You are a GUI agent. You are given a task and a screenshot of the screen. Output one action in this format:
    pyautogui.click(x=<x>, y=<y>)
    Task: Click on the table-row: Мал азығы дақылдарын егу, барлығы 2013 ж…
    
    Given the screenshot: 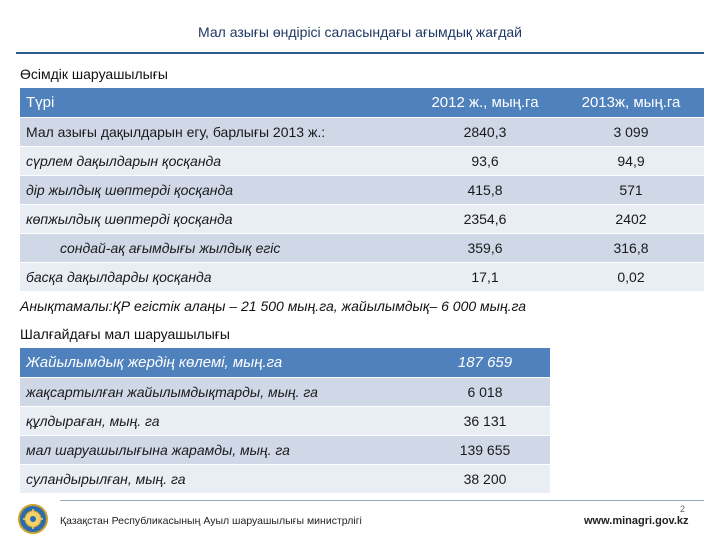 What is the action you would take?
    pyautogui.click(x=362, y=132)
    